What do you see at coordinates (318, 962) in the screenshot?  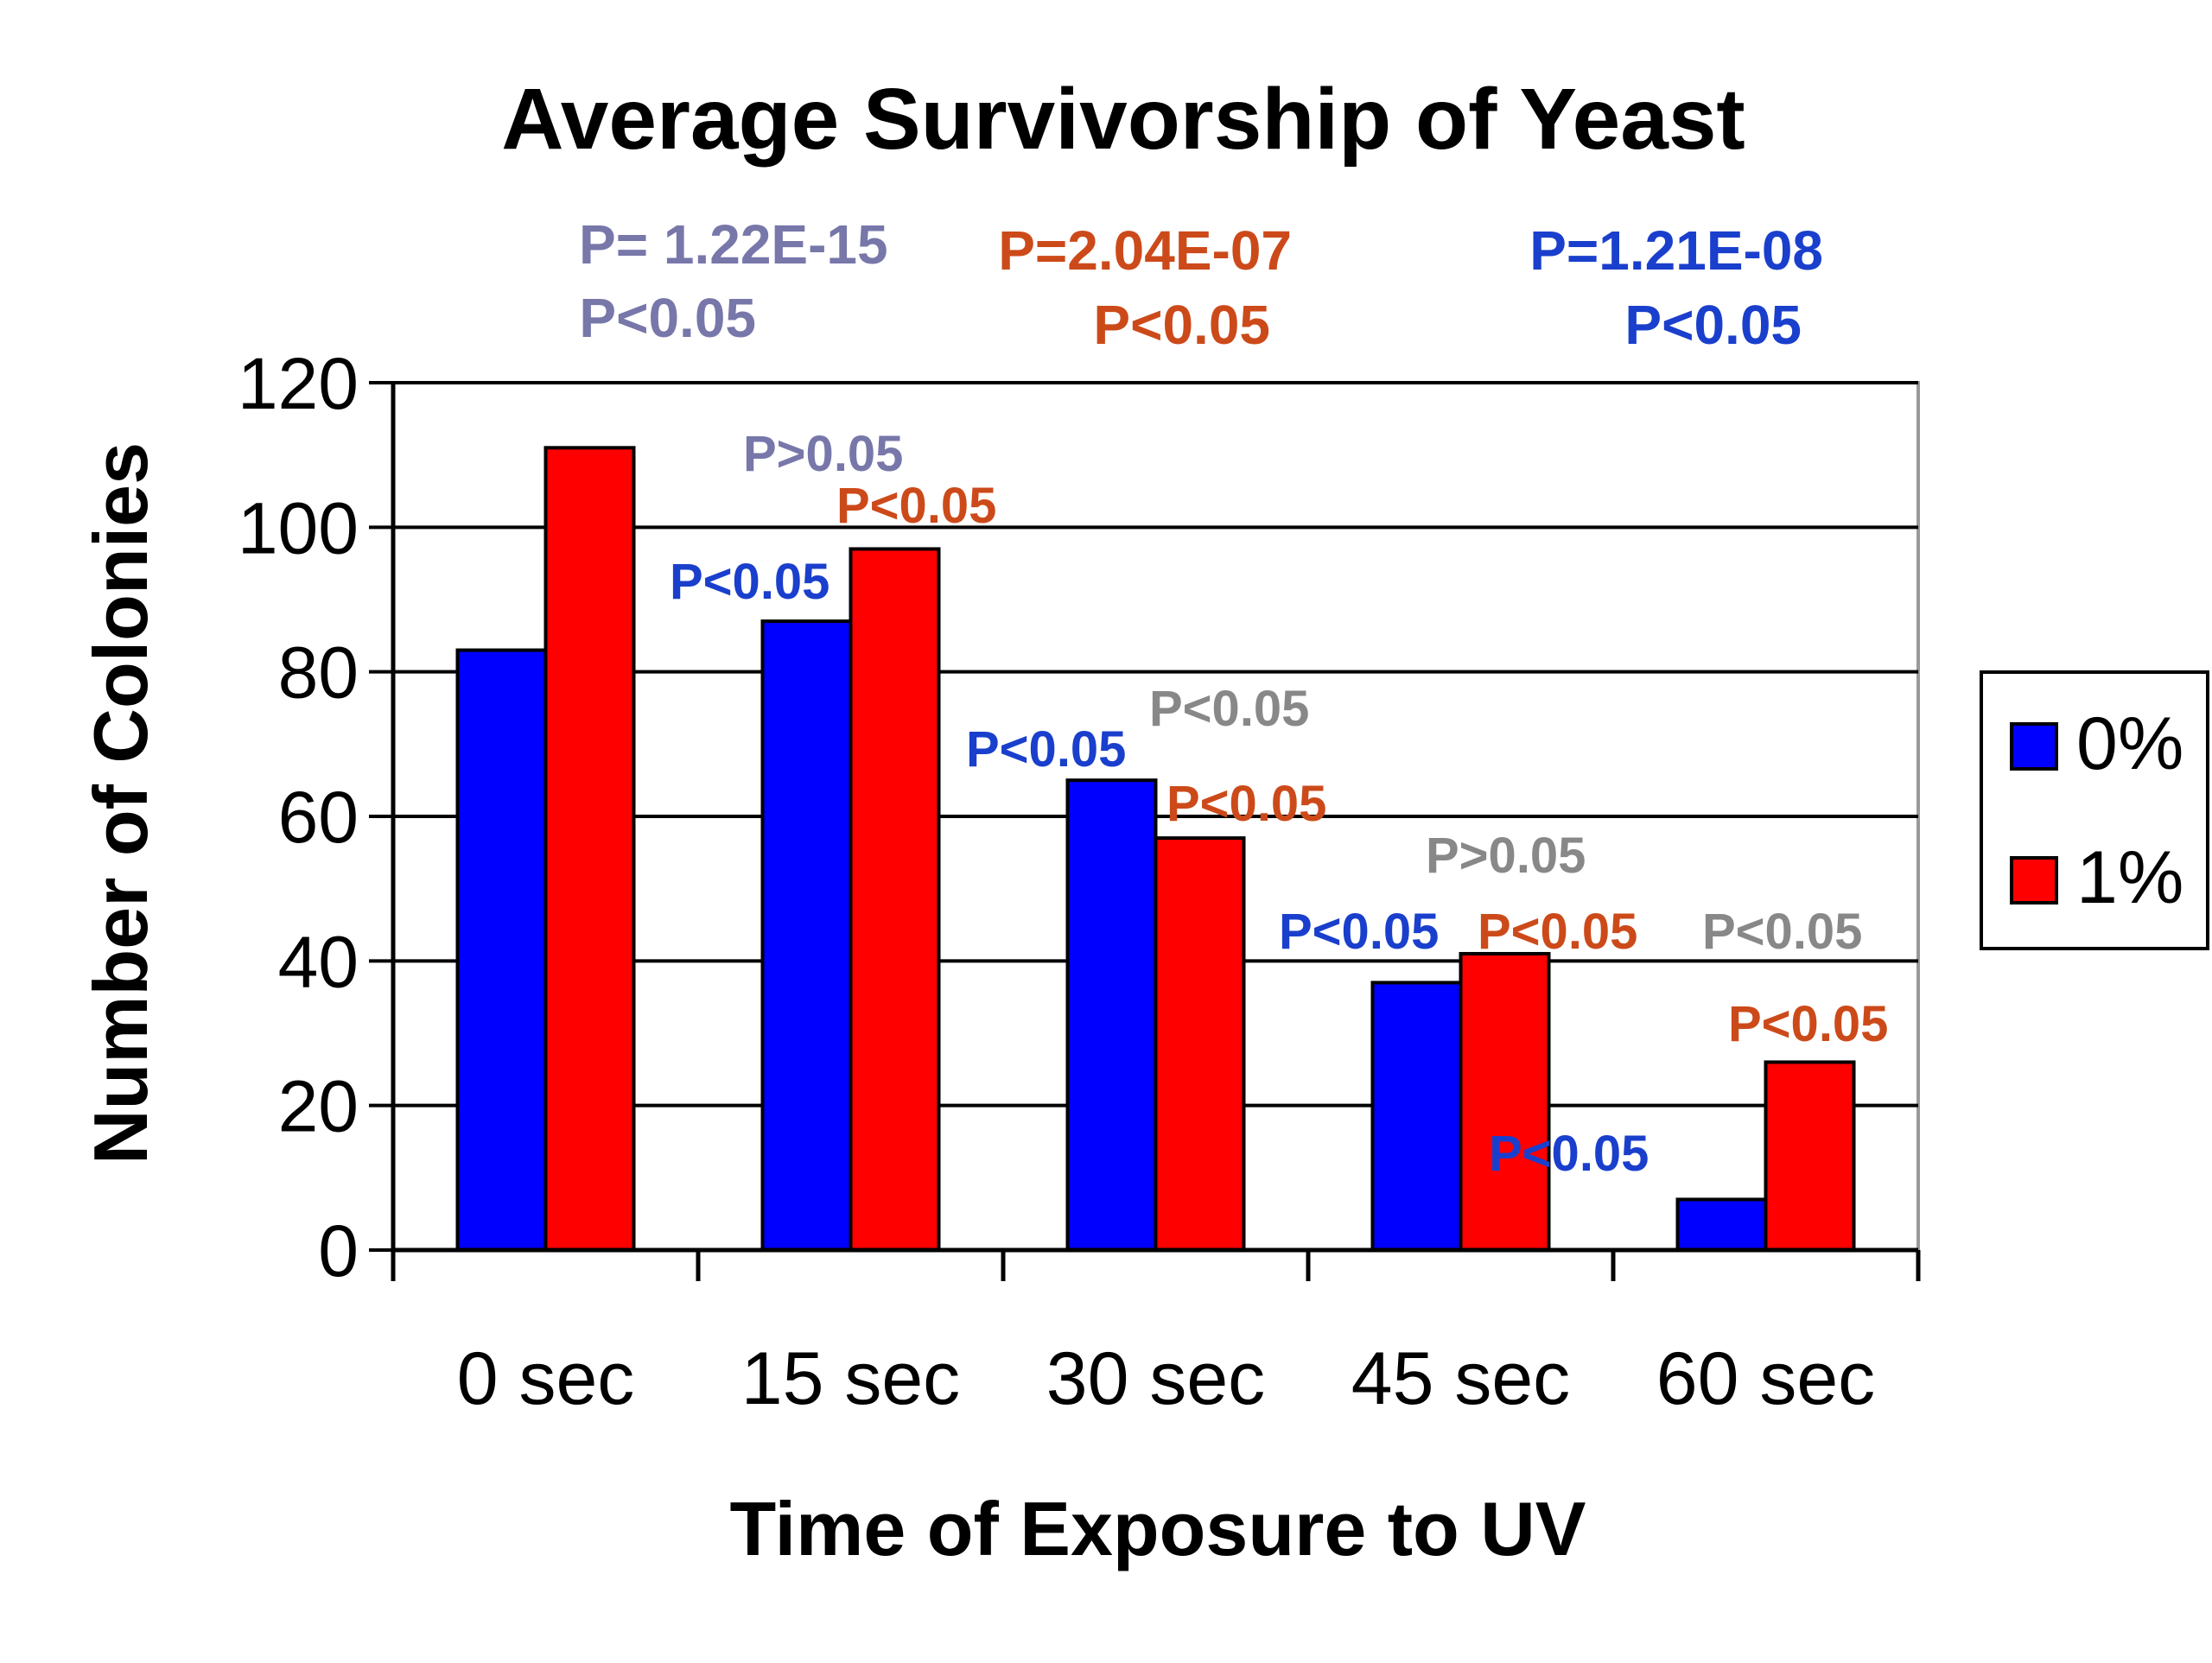 I see `y-tick-label: 40` at bounding box center [318, 962].